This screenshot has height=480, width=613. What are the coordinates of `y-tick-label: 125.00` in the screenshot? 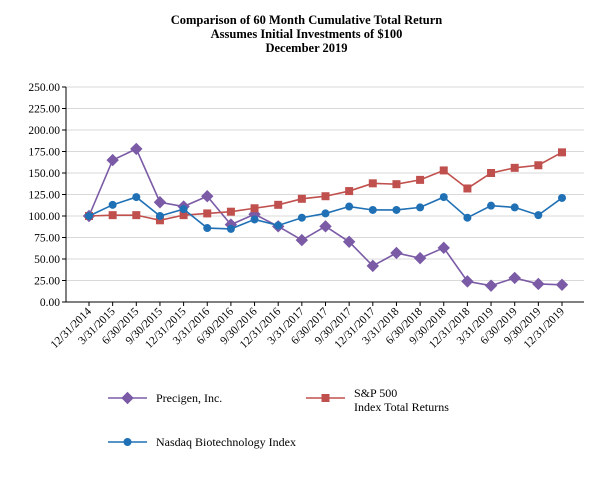 It's located at (44, 196).